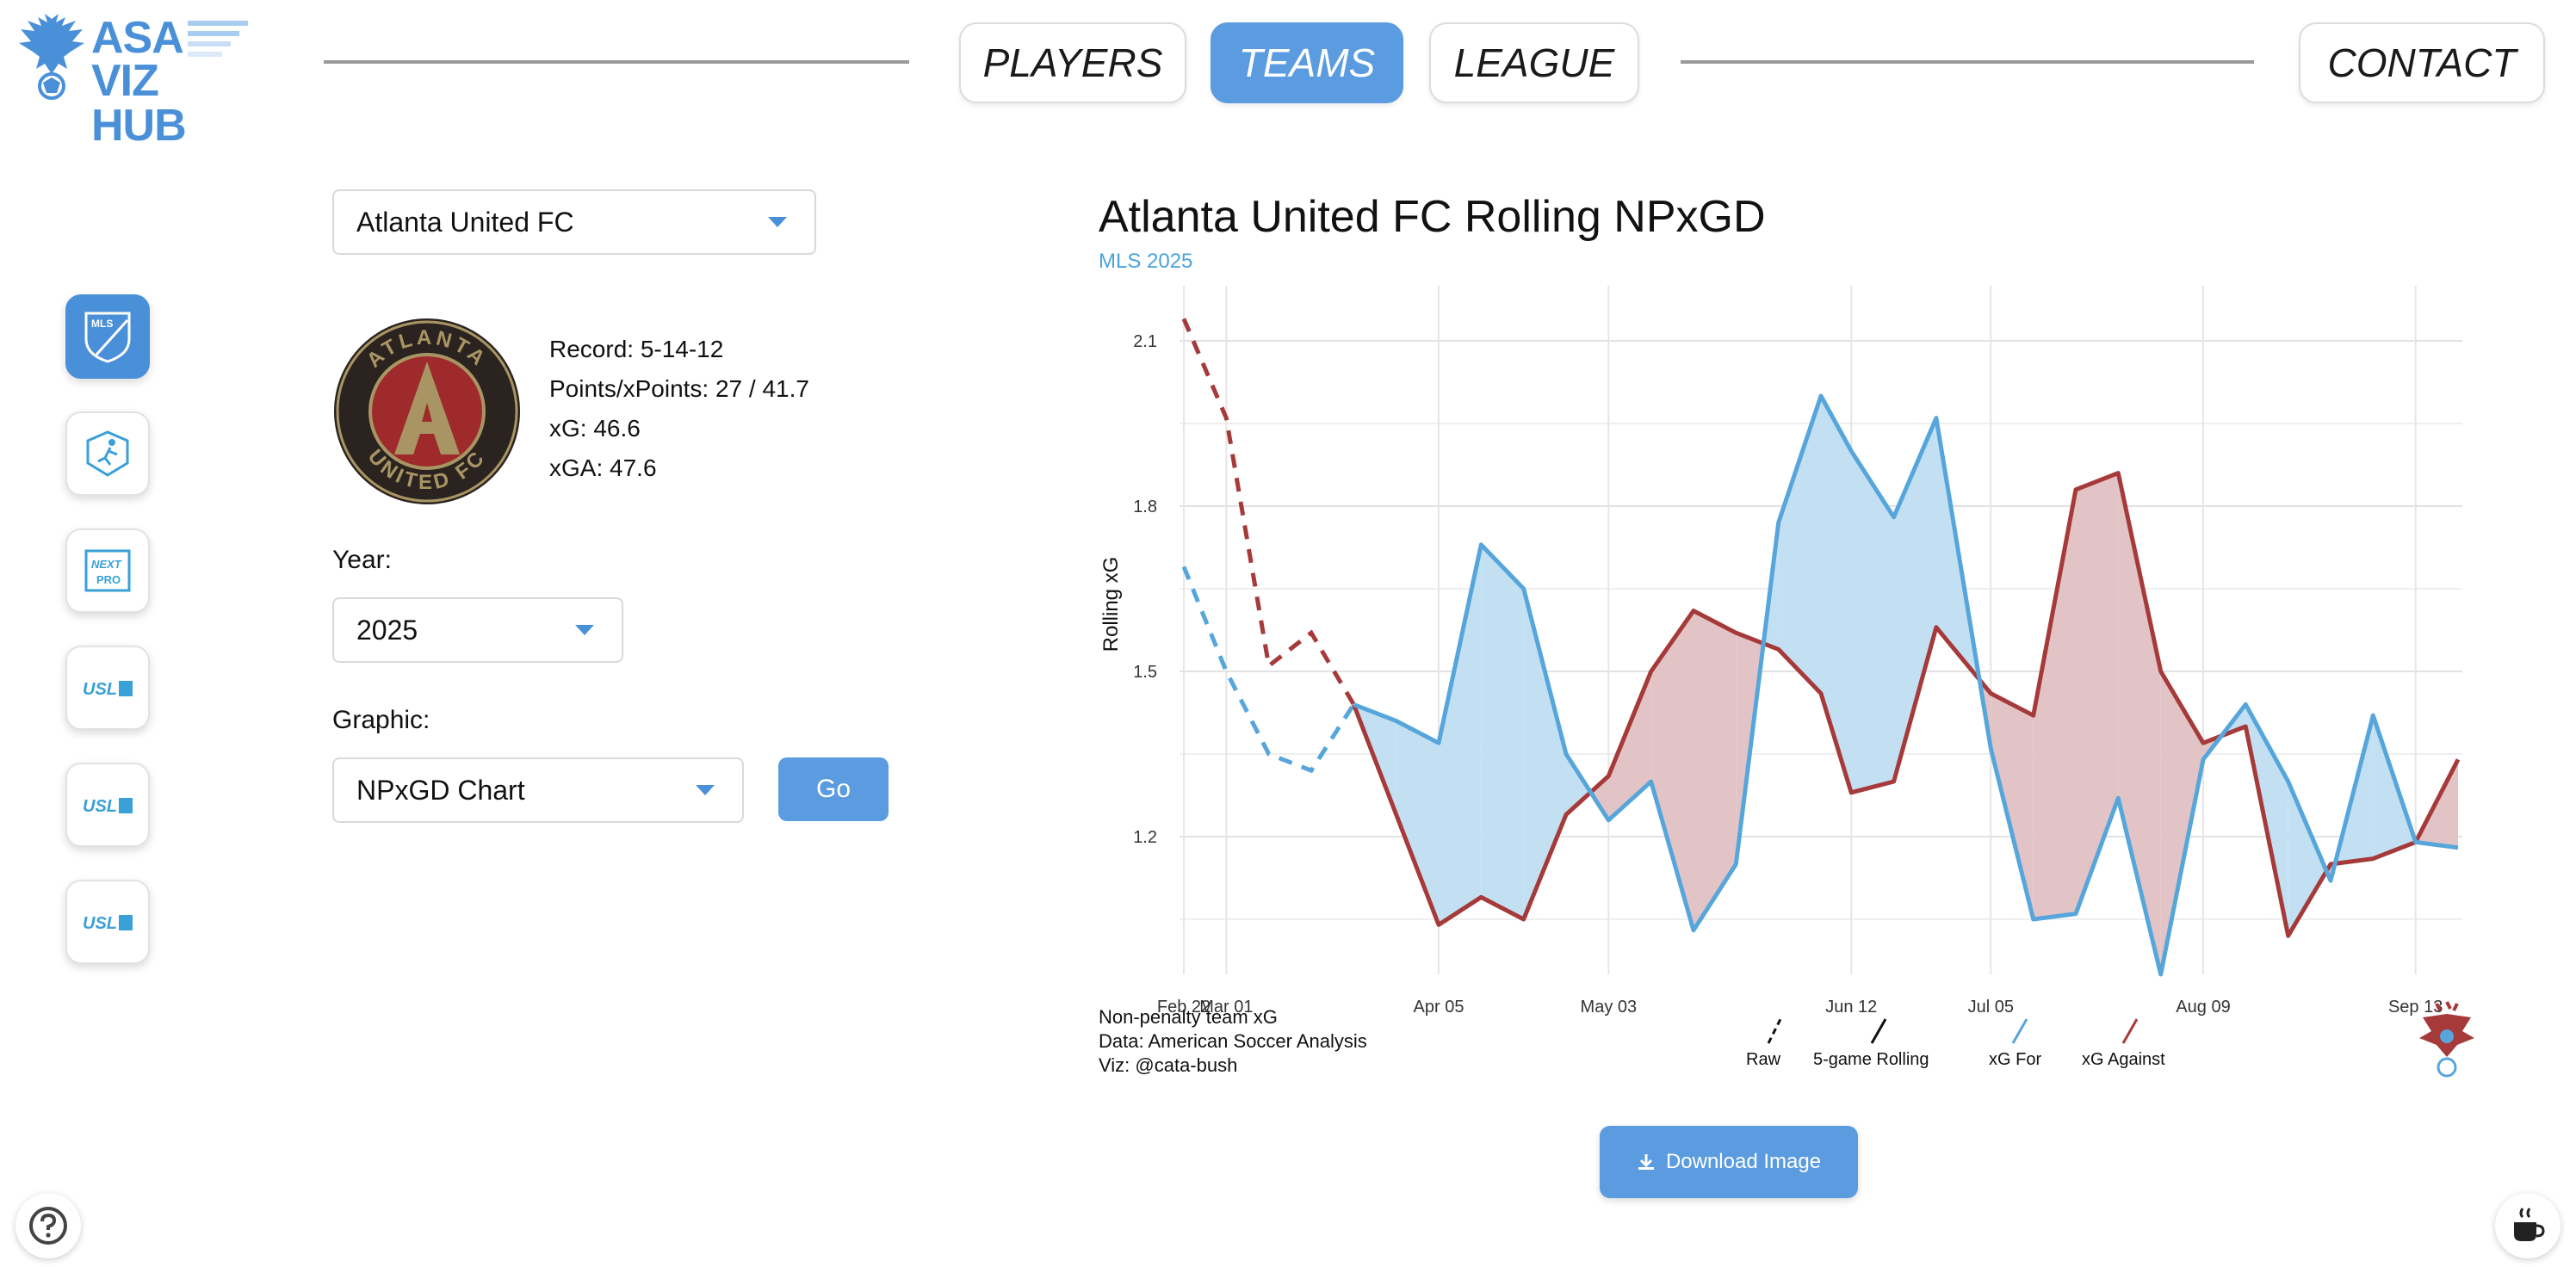 The height and width of the screenshot is (1267, 2576). I want to click on nav-contact: CONTACT, so click(2422, 62).